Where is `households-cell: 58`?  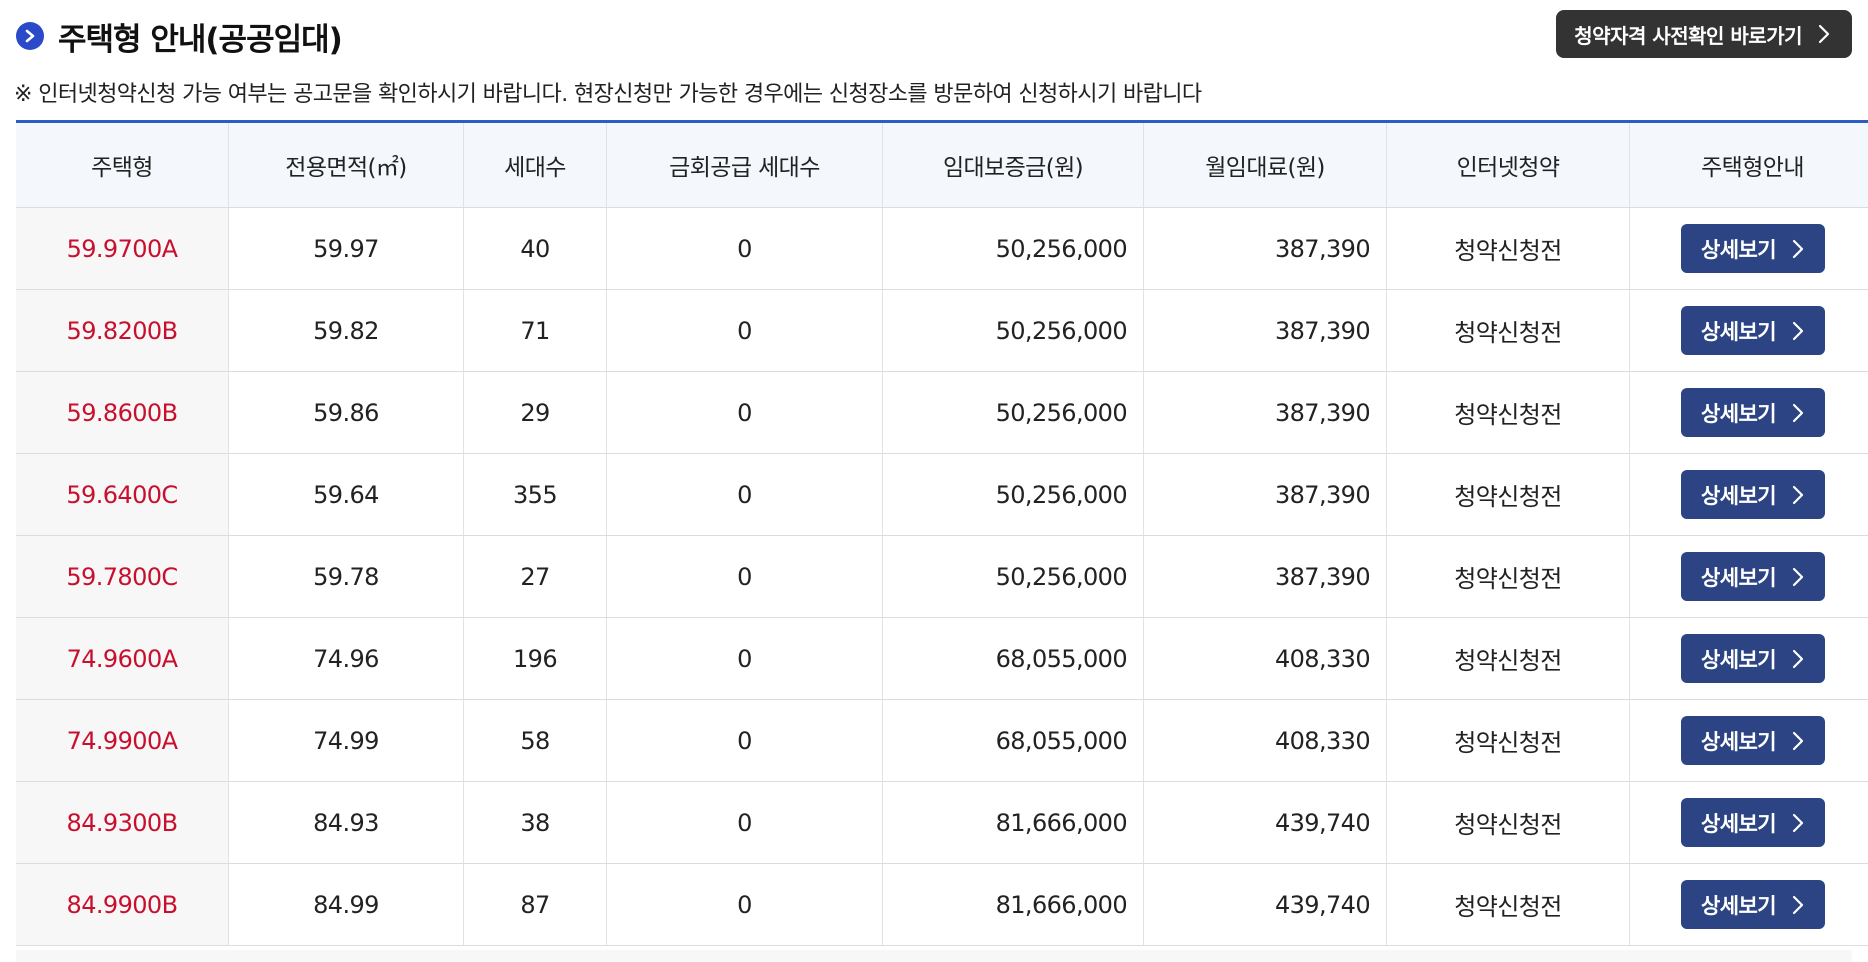 households-cell: 58 is located at coordinates (535, 740).